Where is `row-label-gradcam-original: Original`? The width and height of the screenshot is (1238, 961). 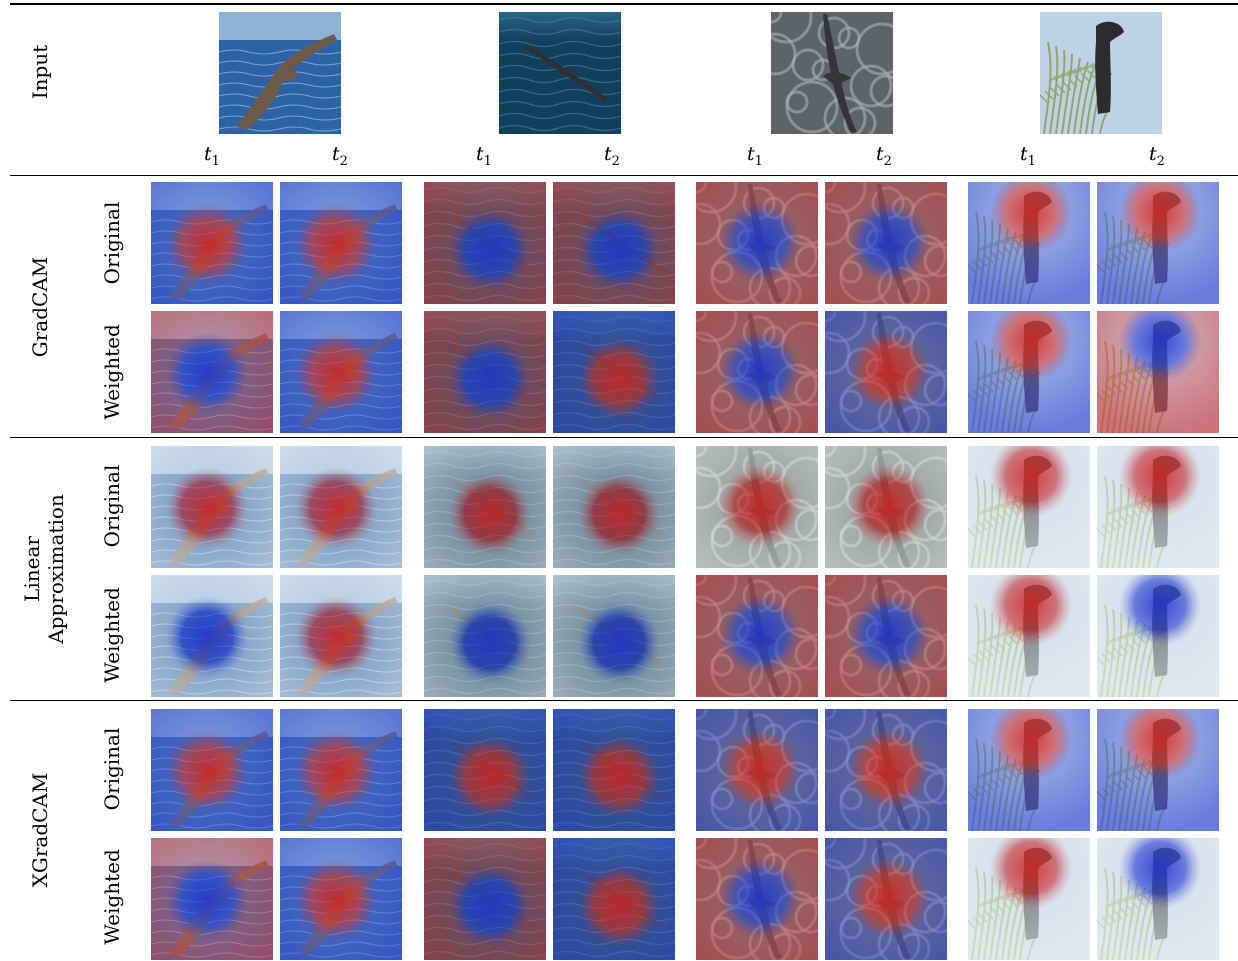 row-label-gradcam-original: Original is located at coordinates (112, 243).